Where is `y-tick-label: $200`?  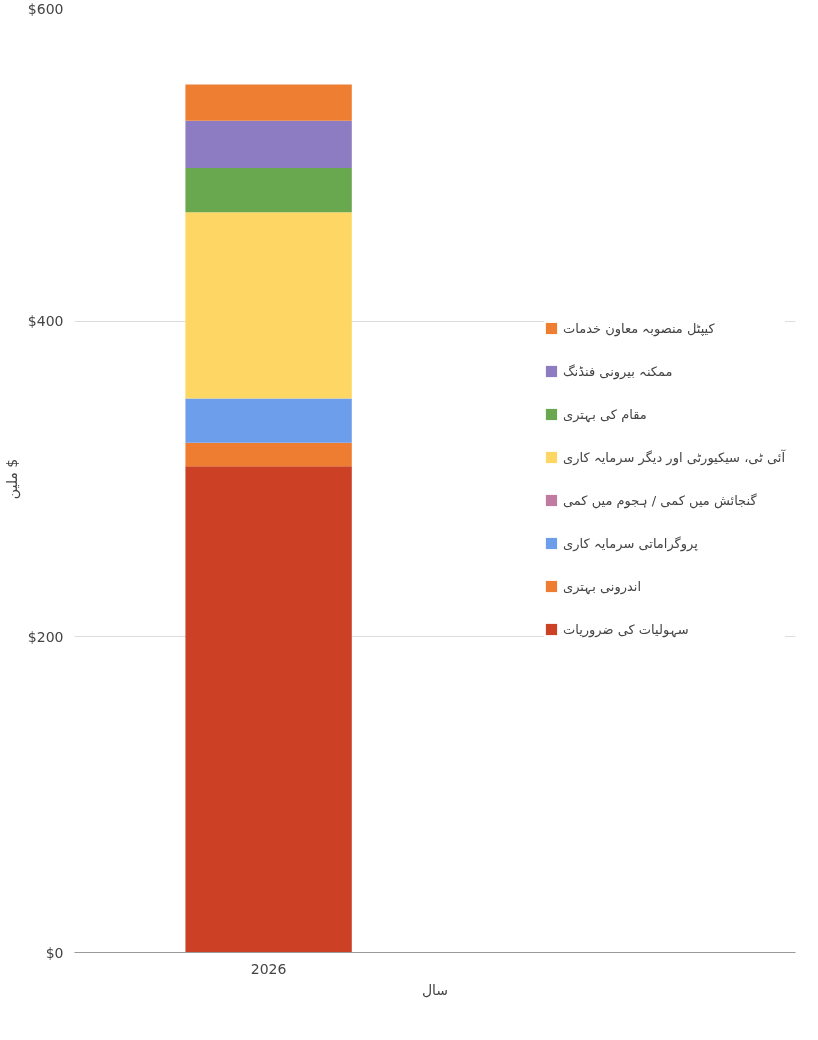
y-tick-label: $200 is located at coordinates (45, 636).